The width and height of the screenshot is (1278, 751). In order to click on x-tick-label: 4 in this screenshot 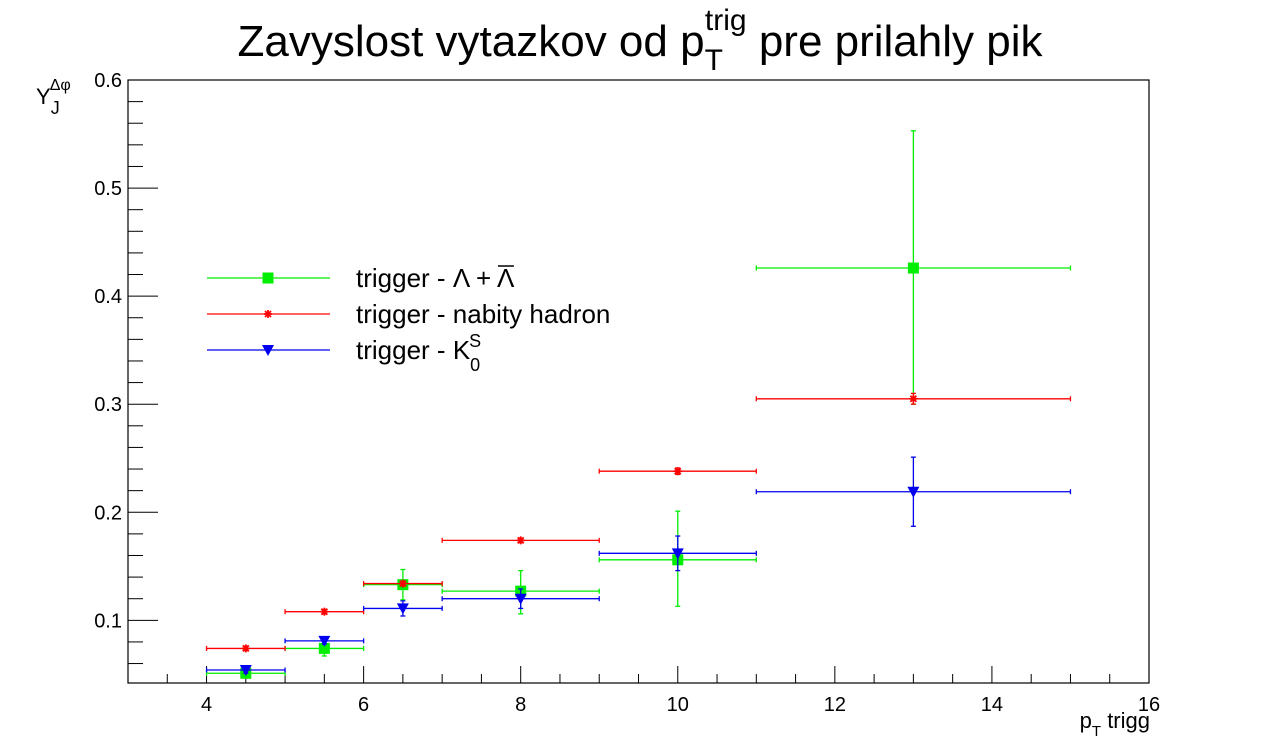, I will do `click(206, 705)`.